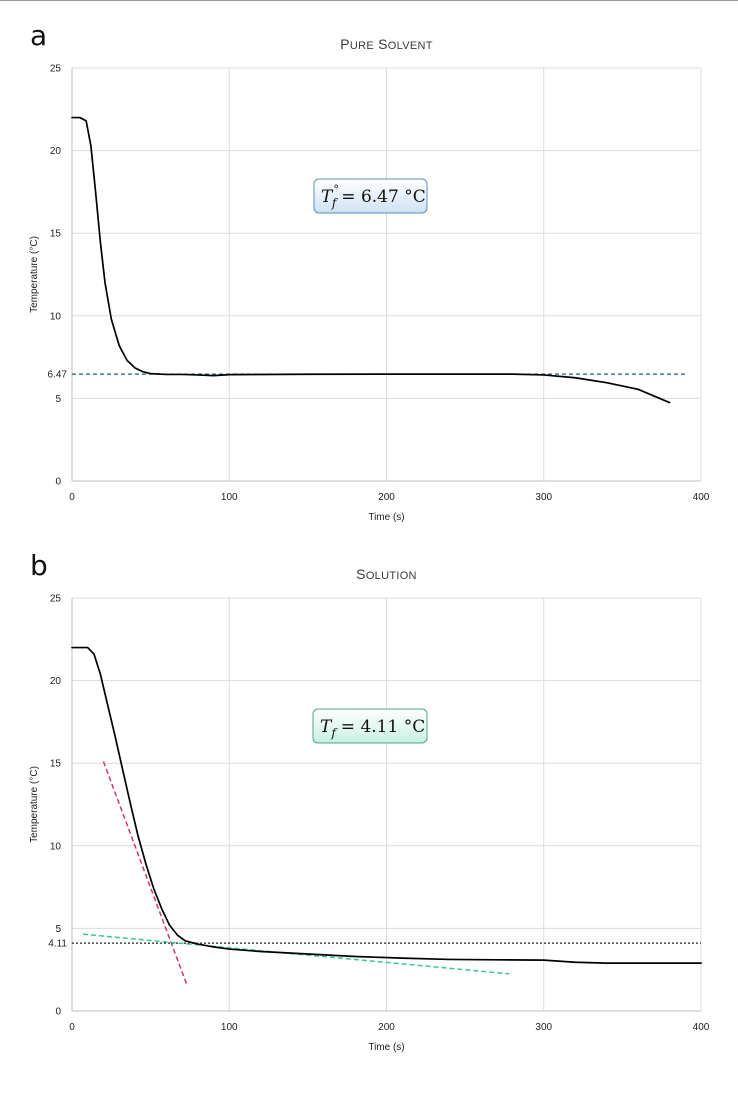  What do you see at coordinates (38, 35) in the screenshot?
I see `panel-letter: a` at bounding box center [38, 35].